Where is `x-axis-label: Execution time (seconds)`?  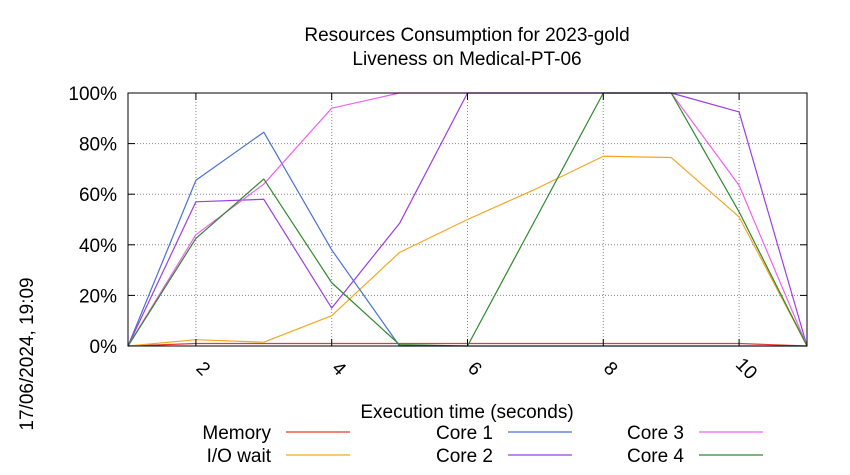 x-axis-label: Execution time (seconds) is located at coordinates (466, 412).